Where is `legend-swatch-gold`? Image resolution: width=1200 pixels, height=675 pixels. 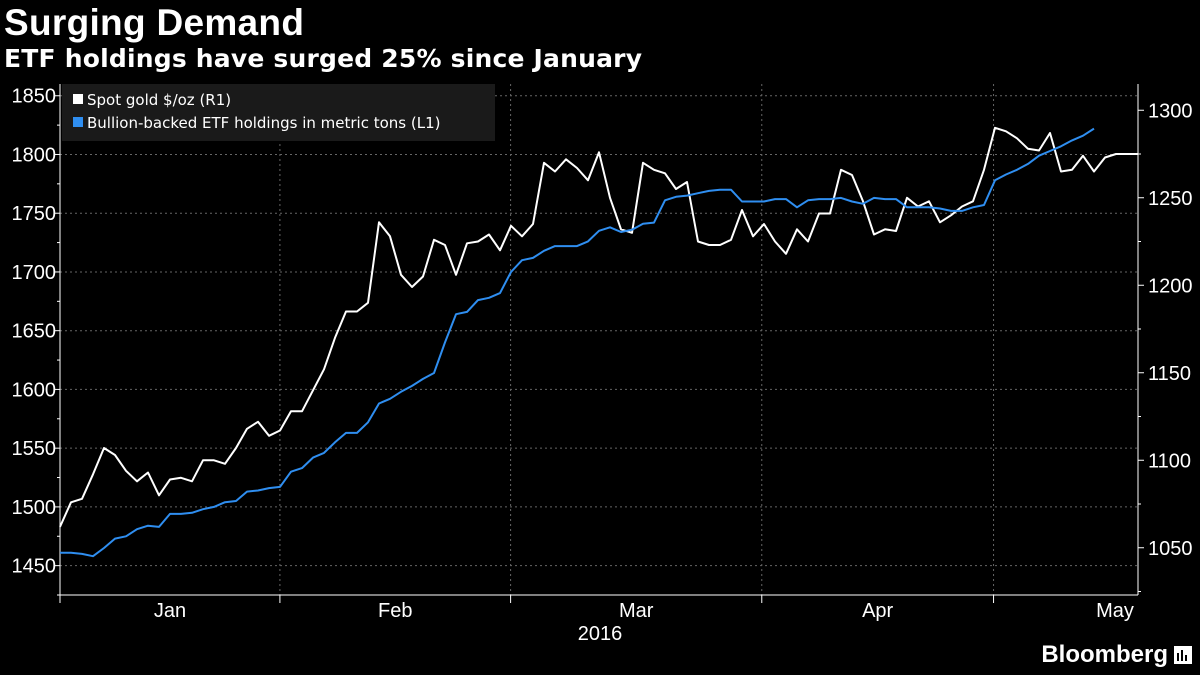 legend-swatch-gold is located at coordinates (78, 99).